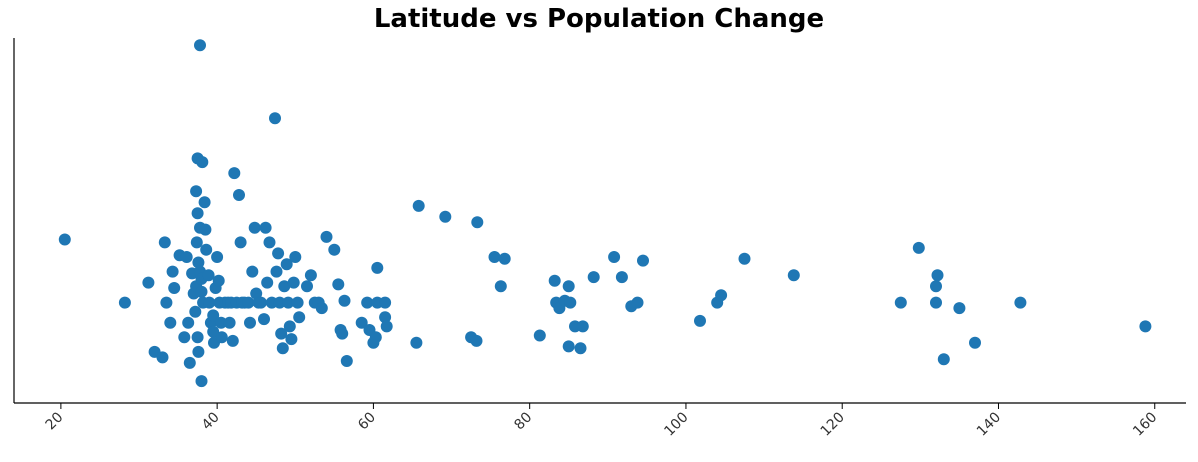 This screenshot has width=1198, height=462. What do you see at coordinates (1145, 424) in the screenshot?
I see `x-tick-label: 160` at bounding box center [1145, 424].